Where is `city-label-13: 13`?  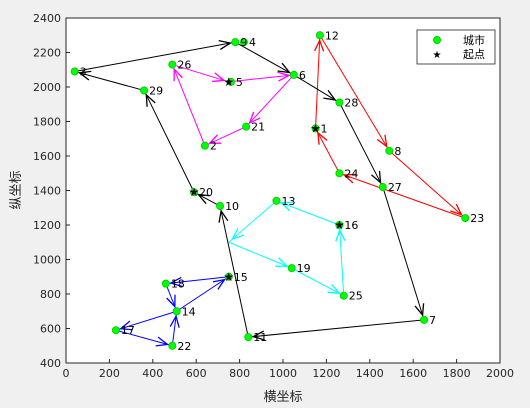 city-label-13: 13 is located at coordinates (288, 201).